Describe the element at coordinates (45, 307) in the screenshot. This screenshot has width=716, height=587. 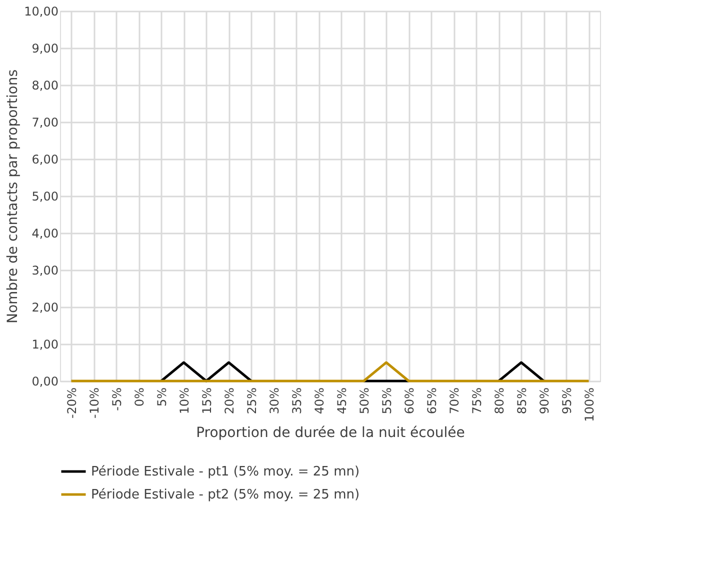
I see `y-tick-label: 2,00` at that location.